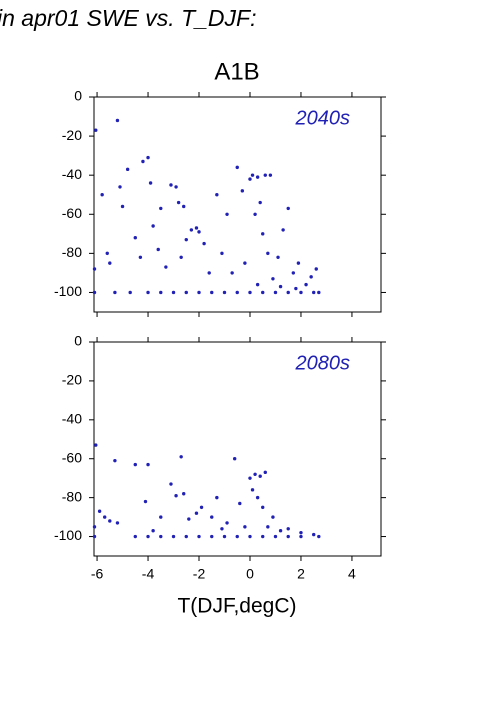 Image resolution: width=501 pixels, height=709 pixels. I want to click on x-tick-label: 4, so click(352, 574).